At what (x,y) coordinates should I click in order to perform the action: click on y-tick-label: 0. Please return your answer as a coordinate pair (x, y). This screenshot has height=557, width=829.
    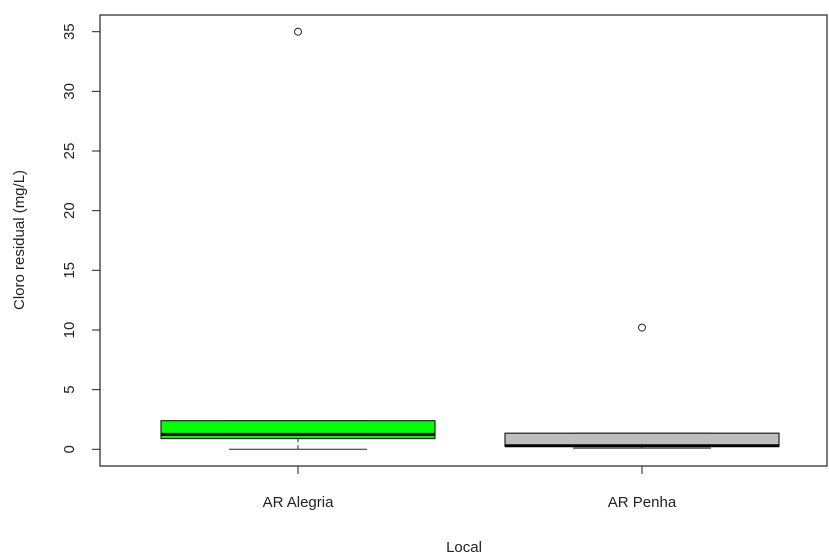
    Looking at the image, I should click on (69, 449).